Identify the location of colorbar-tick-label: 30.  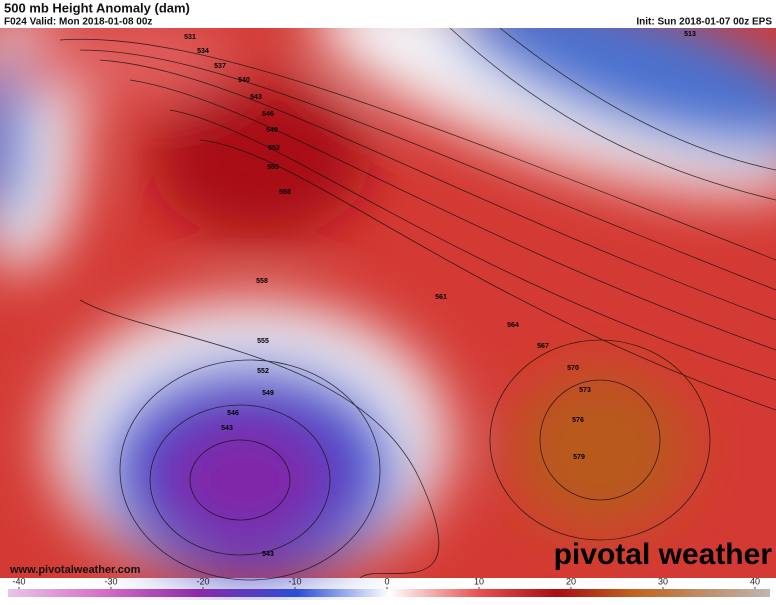
(663, 581).